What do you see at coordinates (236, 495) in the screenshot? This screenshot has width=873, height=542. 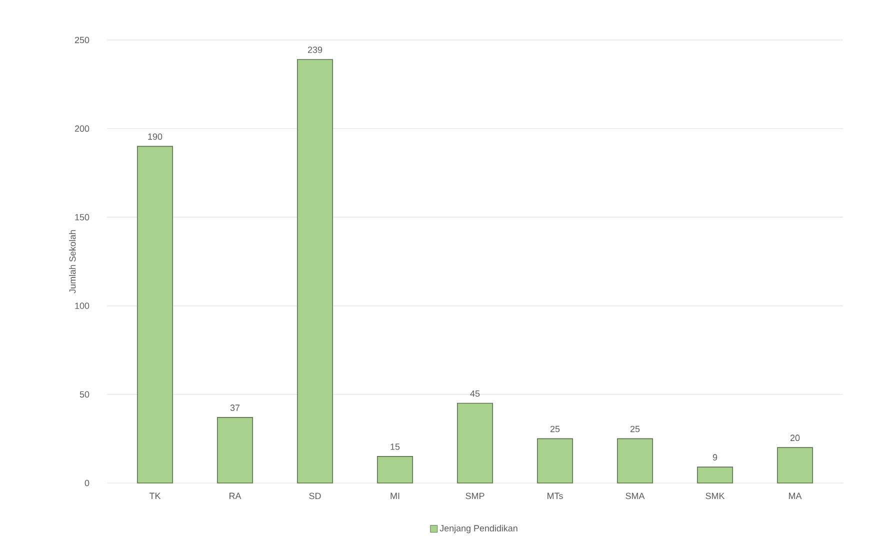 I see `x-tick-label: RA` at bounding box center [236, 495].